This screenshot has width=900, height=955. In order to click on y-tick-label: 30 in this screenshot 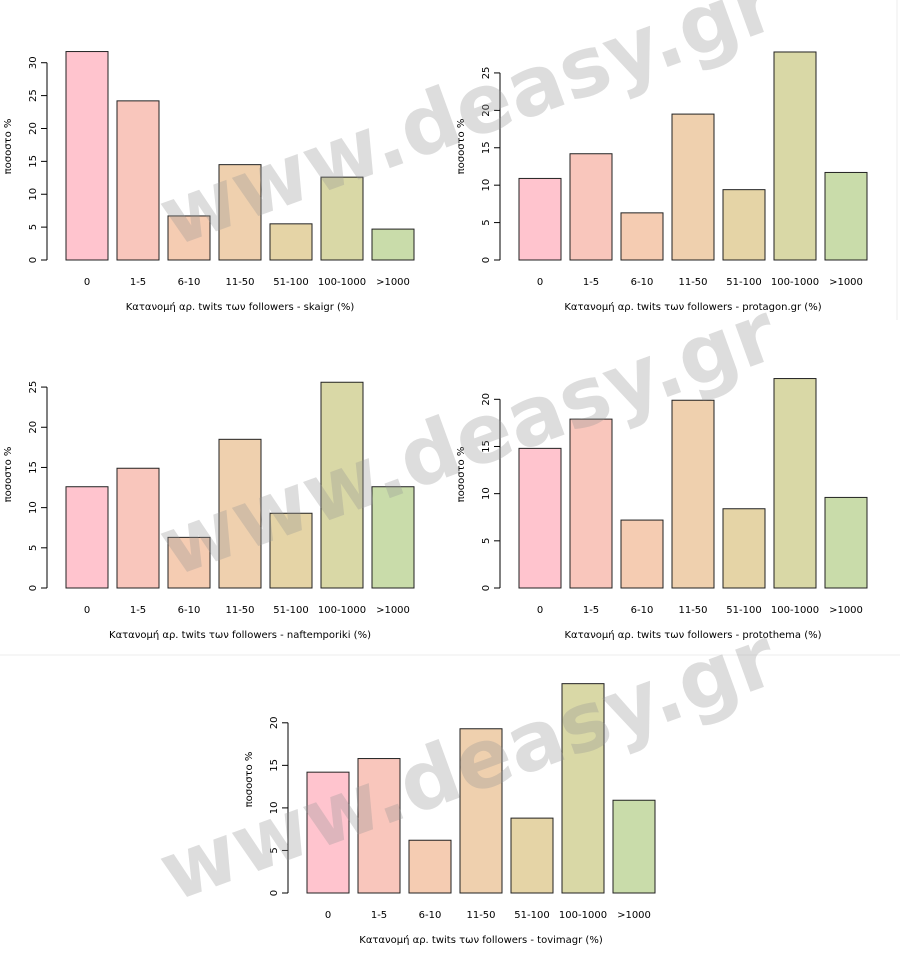, I will do `click(33, 62)`.